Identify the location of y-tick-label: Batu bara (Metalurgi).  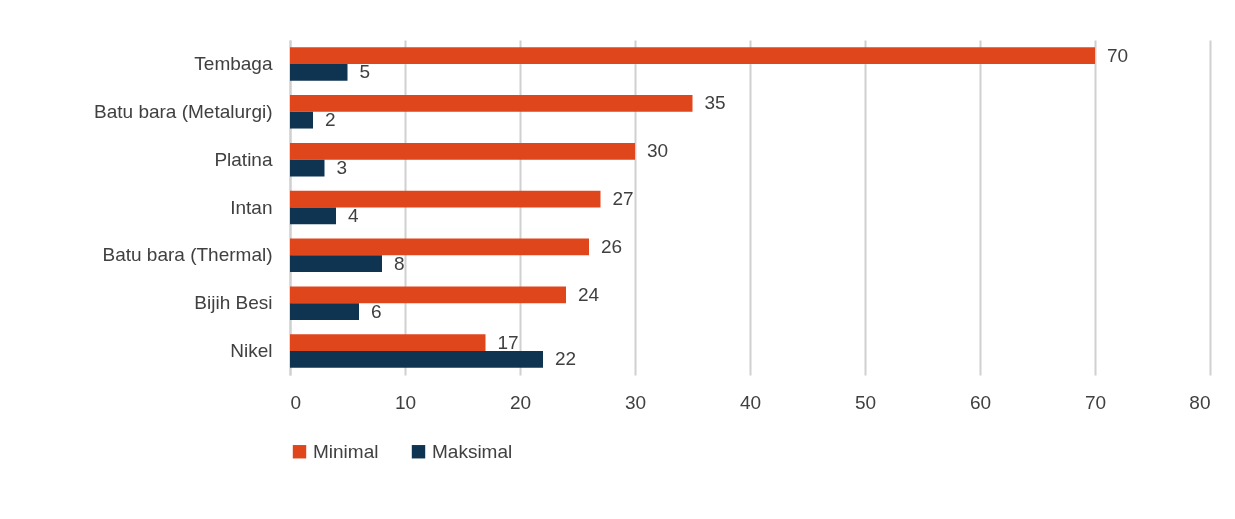
(183, 111).